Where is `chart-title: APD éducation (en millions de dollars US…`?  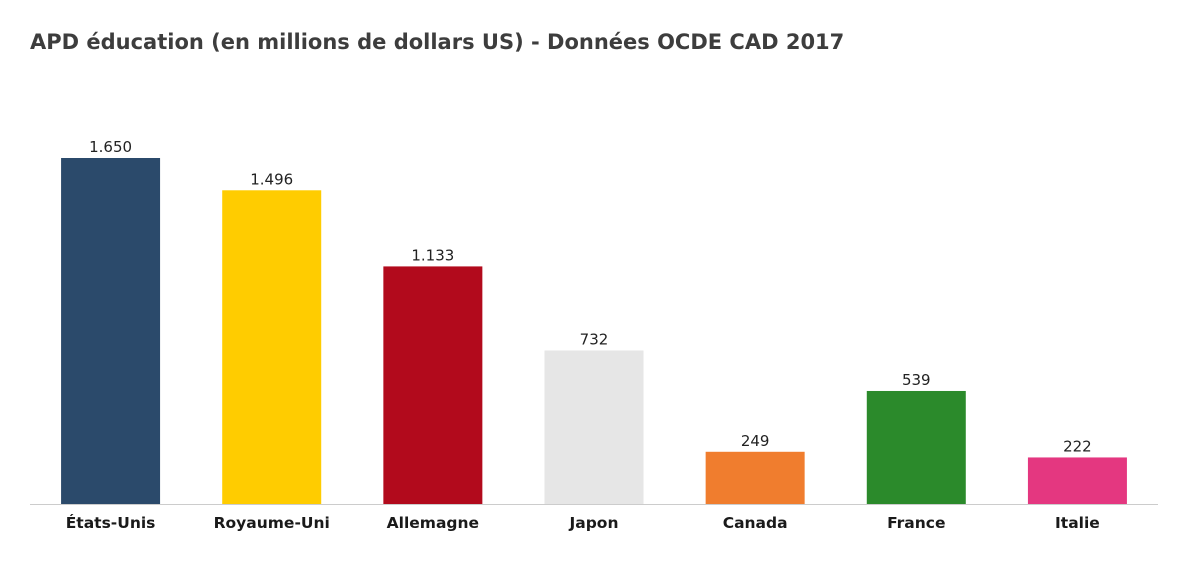 chart-title: APD éducation (en millions de dollars US… is located at coordinates (437, 42).